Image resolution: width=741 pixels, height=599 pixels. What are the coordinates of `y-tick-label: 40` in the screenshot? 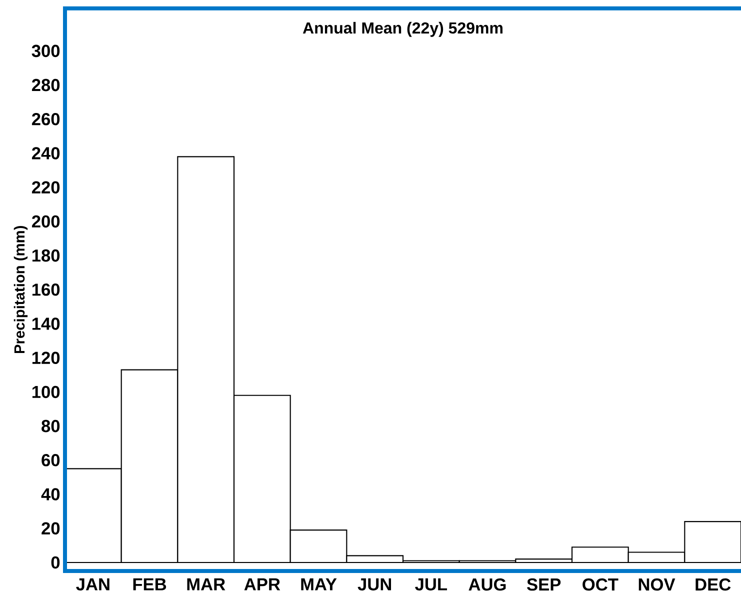 It's located at (50, 494).